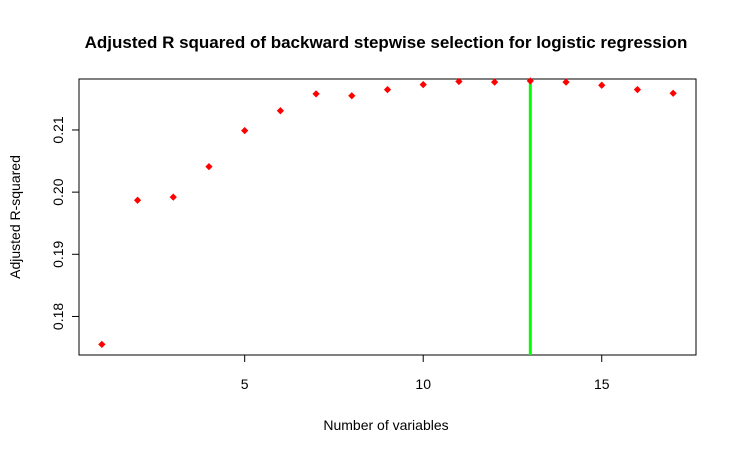  I want to click on y-tick-label: 0.20, so click(58, 191).